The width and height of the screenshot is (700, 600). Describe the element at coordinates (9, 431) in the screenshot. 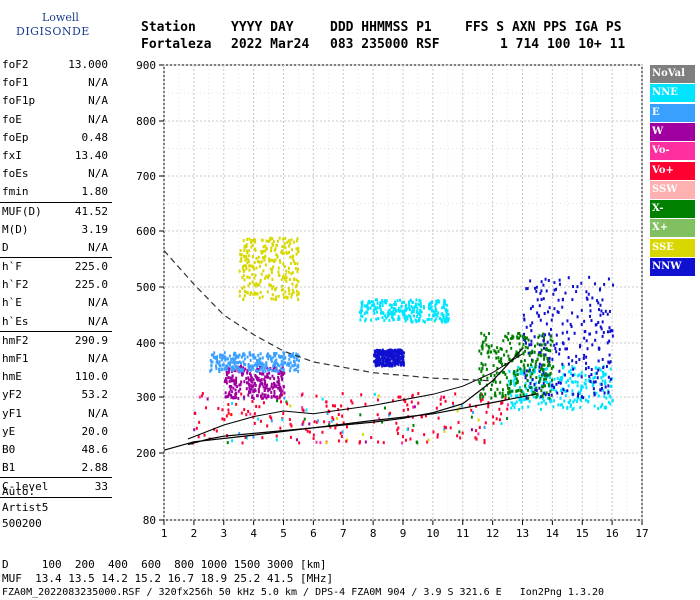

I see `param-name: yE` at that location.